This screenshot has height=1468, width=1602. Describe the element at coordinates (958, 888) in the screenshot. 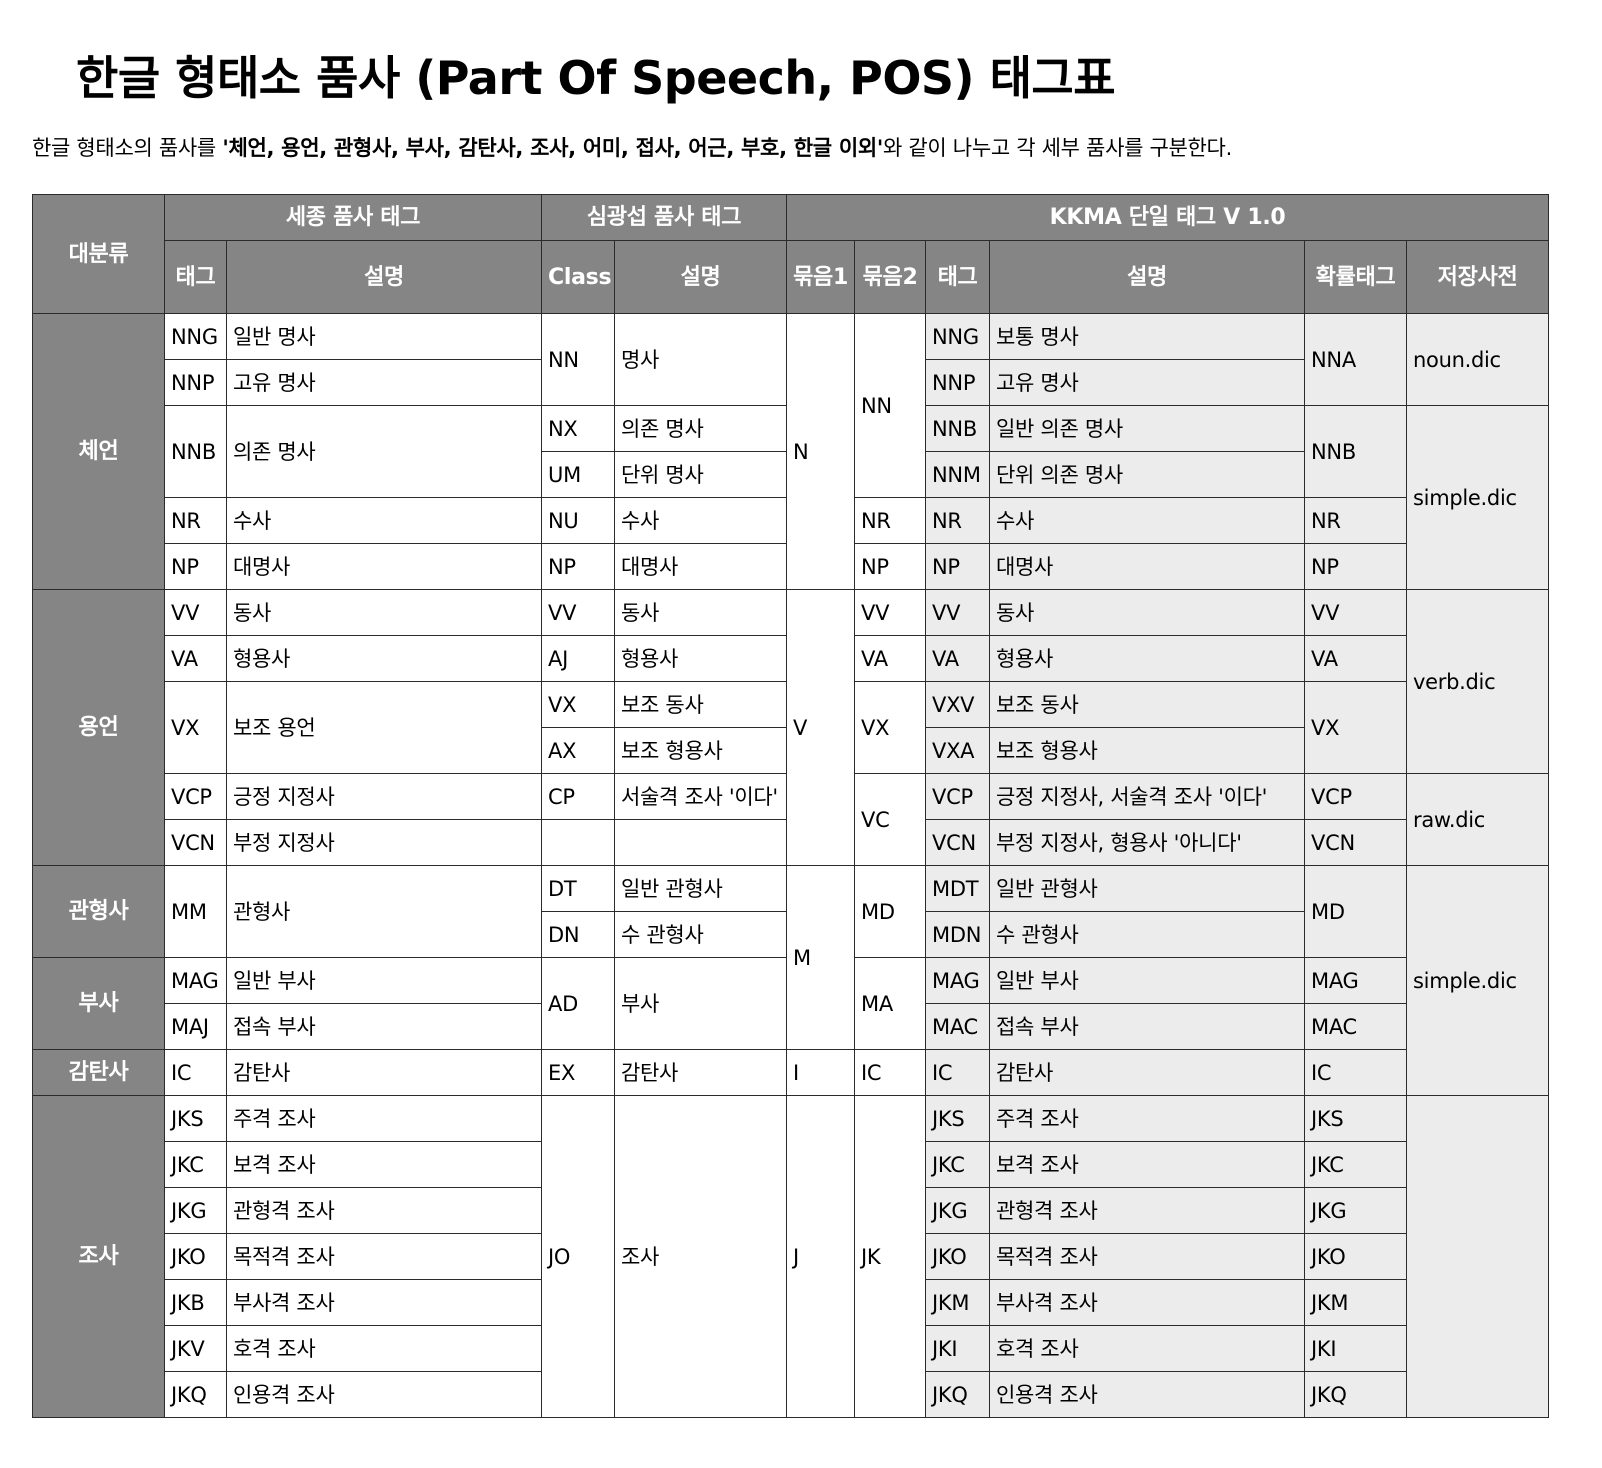

I see `kkma-tag-cell: MDT` at that location.